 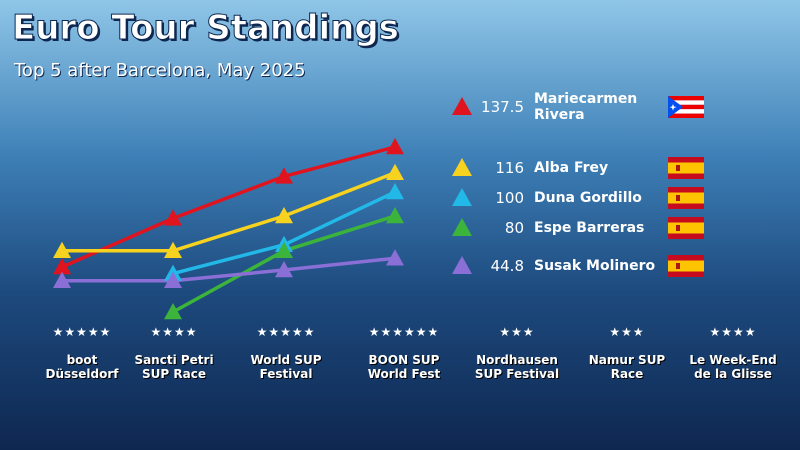 I want to click on event: ★★★★★ boot Düsseldorf, so click(x=82, y=353).